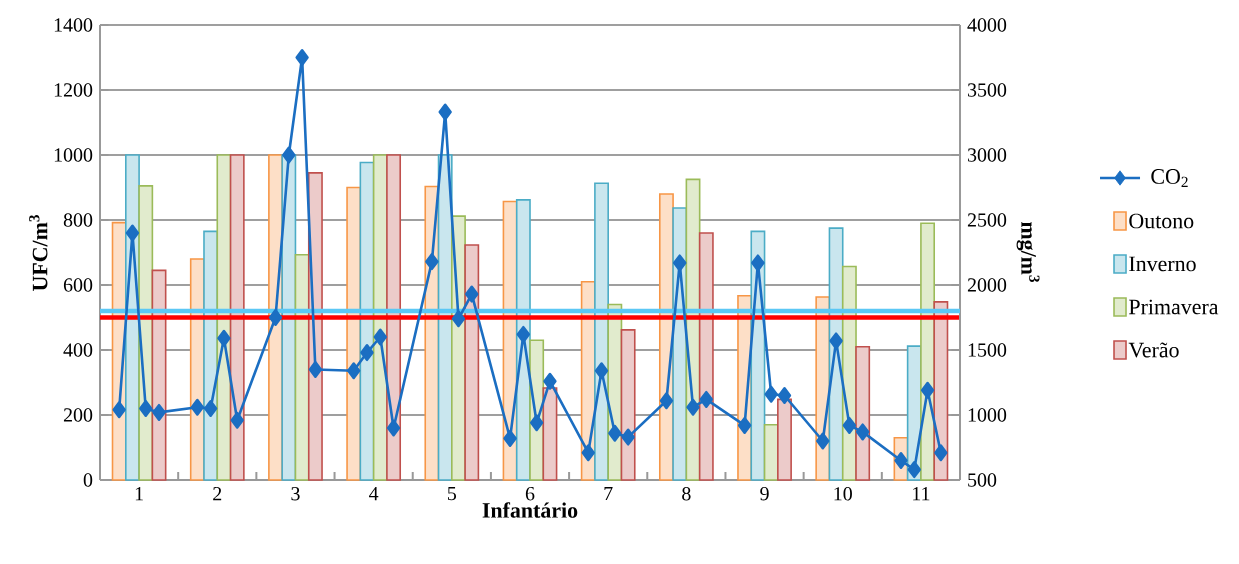 The height and width of the screenshot is (564, 1239). What do you see at coordinates (88, 480) in the screenshot?
I see `y-tick-label: 0` at bounding box center [88, 480].